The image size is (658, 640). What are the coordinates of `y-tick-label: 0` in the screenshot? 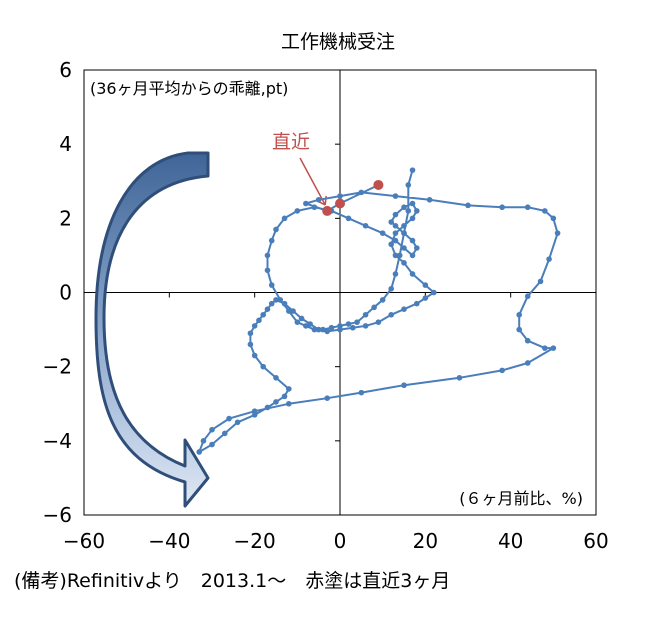 It's located at (65, 293).